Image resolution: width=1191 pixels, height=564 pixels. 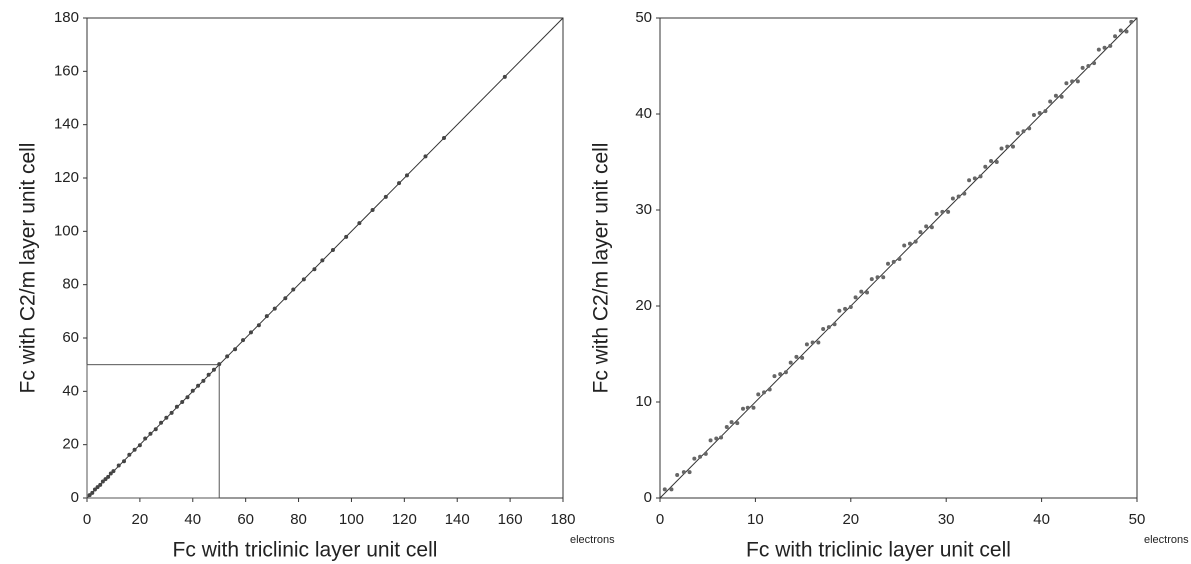 I want to click on zoom-box, so click(x=153, y=431).